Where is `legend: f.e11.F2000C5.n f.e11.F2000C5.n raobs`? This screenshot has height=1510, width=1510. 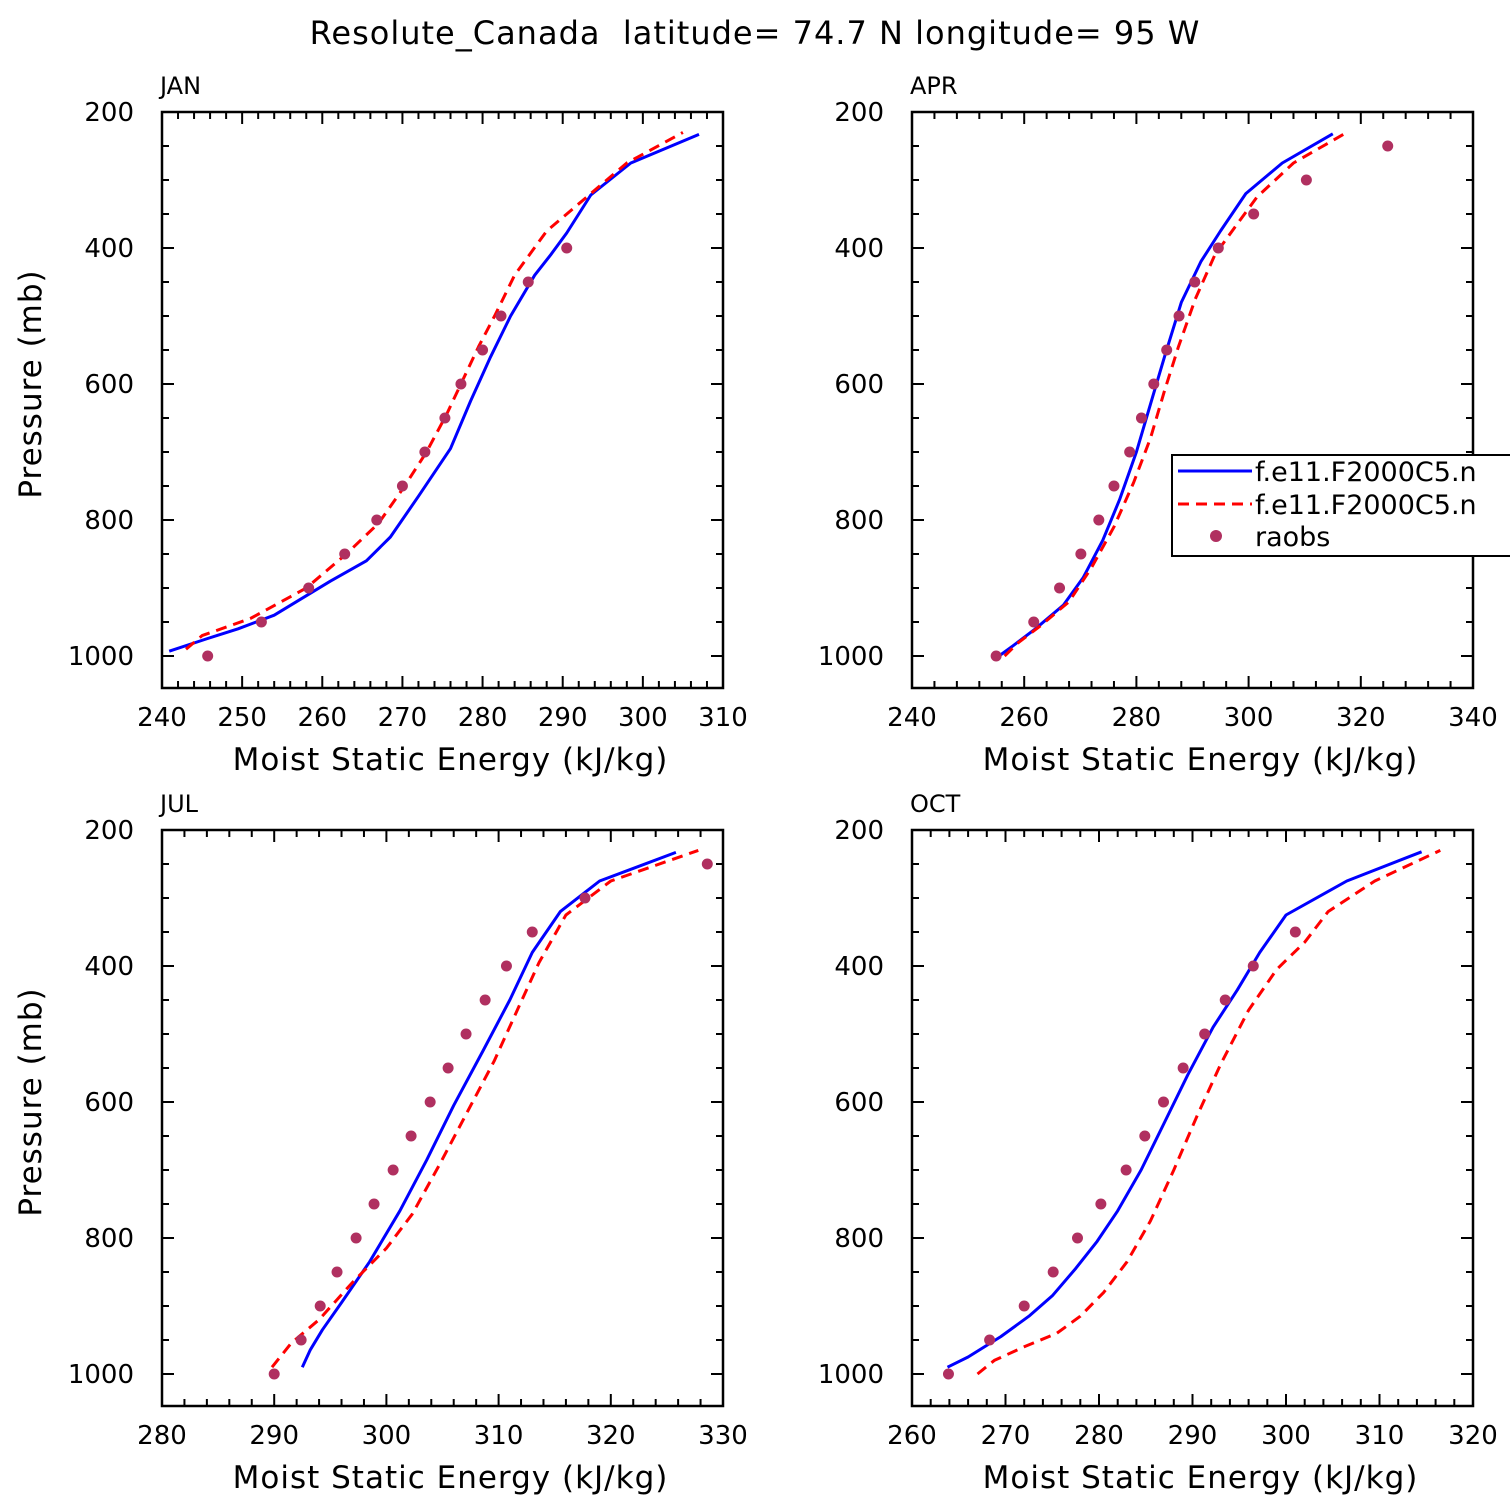 legend: f.e11.F2000C5.n f.e11.F2000C5.n raobs is located at coordinates (1340, 505).